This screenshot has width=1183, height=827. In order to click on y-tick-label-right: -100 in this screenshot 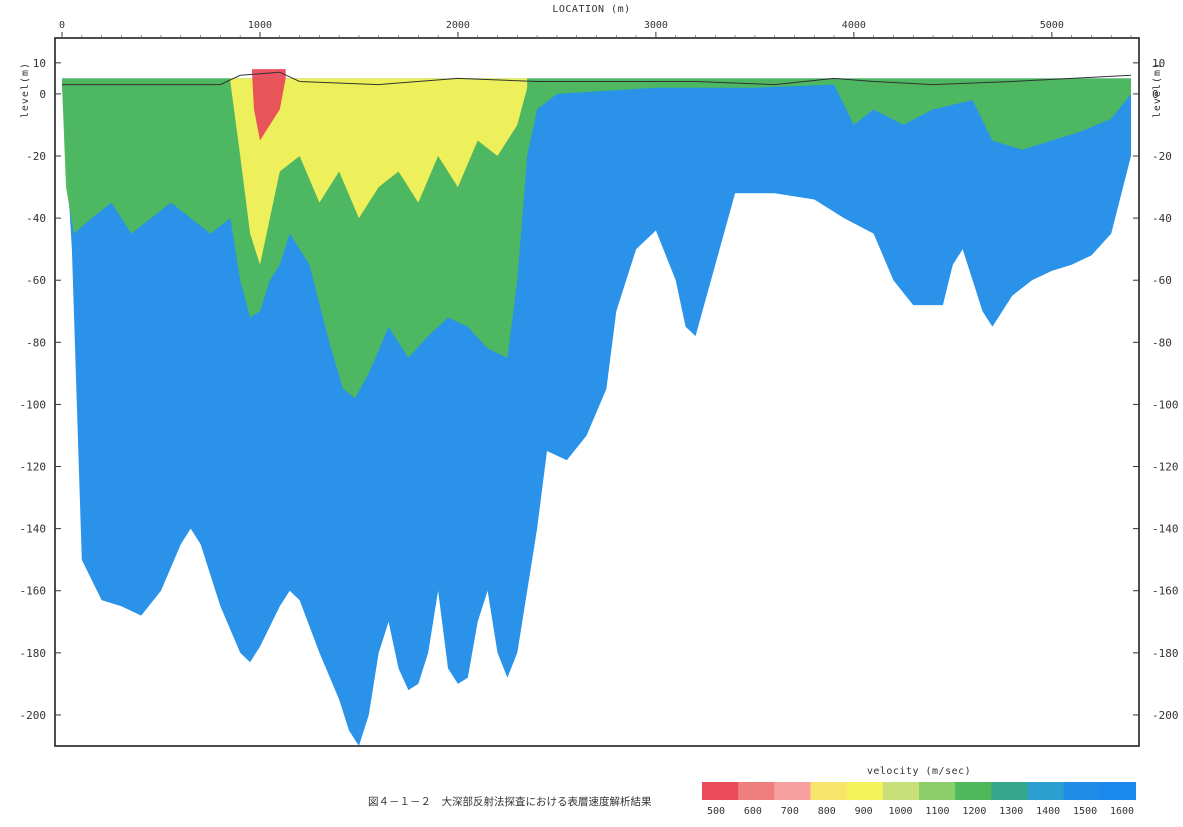, I will do `click(1165, 404)`.